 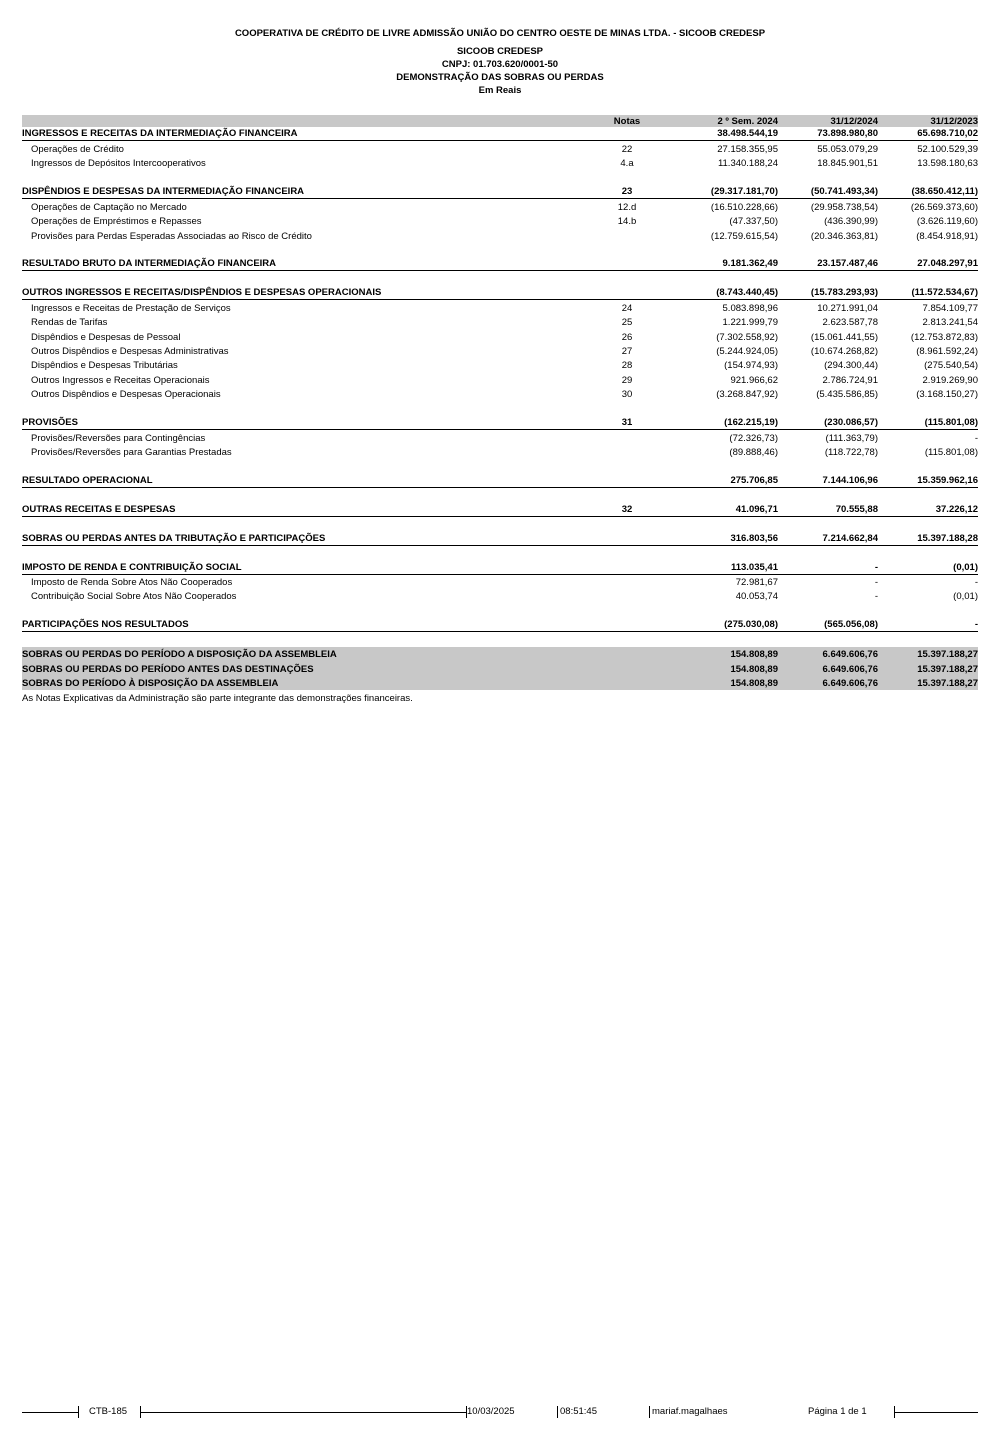 I want to click on value-2sem-2024: (154.974,93), so click(x=751, y=366).